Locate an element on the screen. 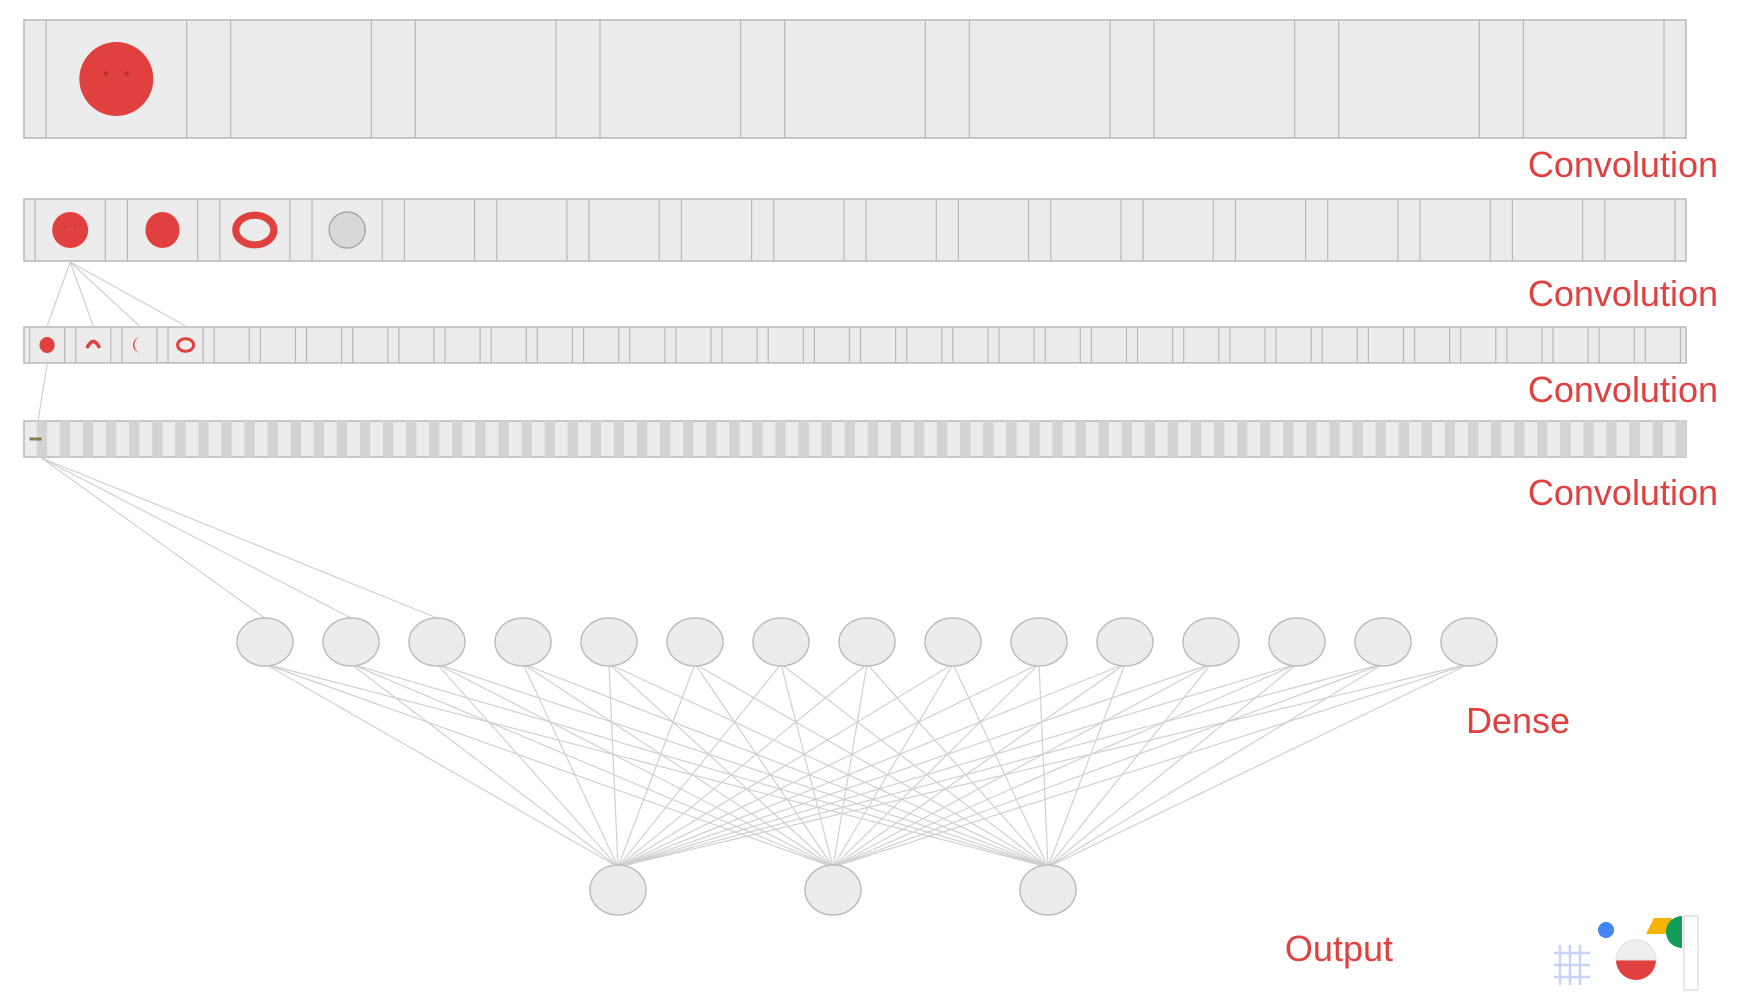  dense-label: Dense is located at coordinates (1518, 720).